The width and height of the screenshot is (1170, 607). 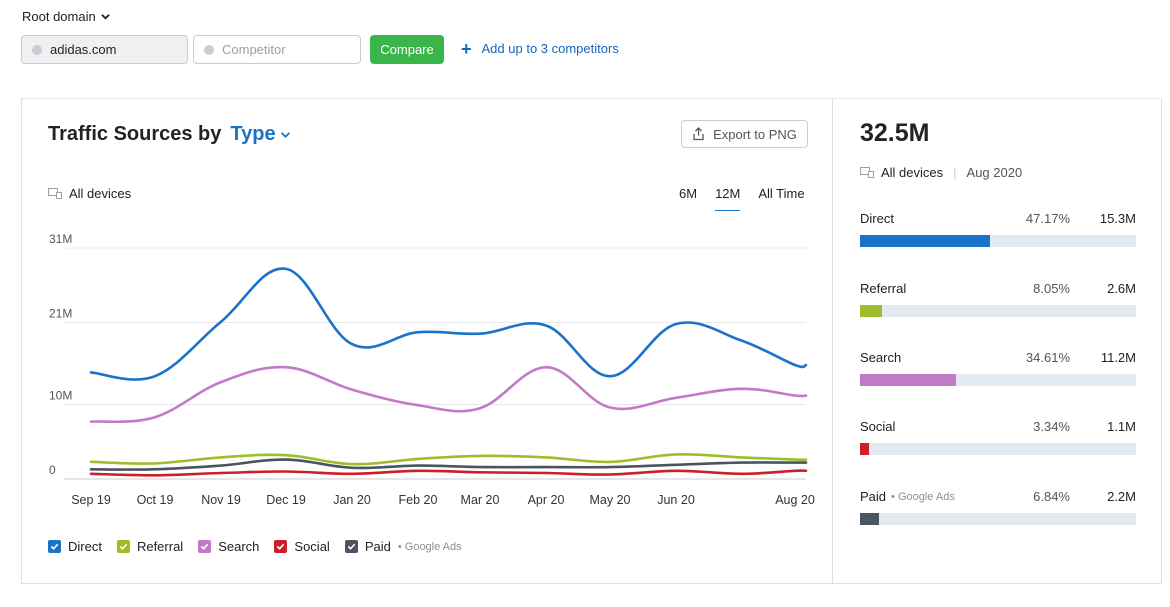 What do you see at coordinates (239, 546) in the screenshot?
I see `legend-label: Search` at bounding box center [239, 546].